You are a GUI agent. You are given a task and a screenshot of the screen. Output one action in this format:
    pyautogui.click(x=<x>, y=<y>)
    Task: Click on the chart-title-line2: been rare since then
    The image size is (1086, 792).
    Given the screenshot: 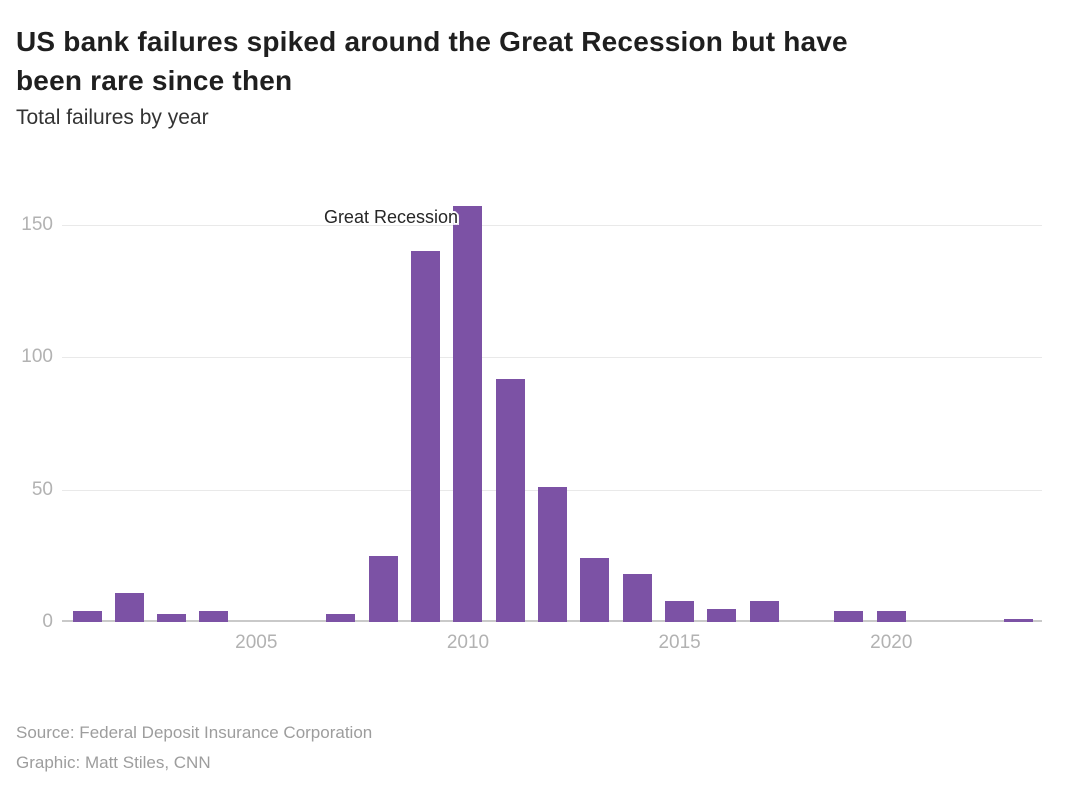 What is the action you would take?
    pyautogui.click(x=154, y=80)
    